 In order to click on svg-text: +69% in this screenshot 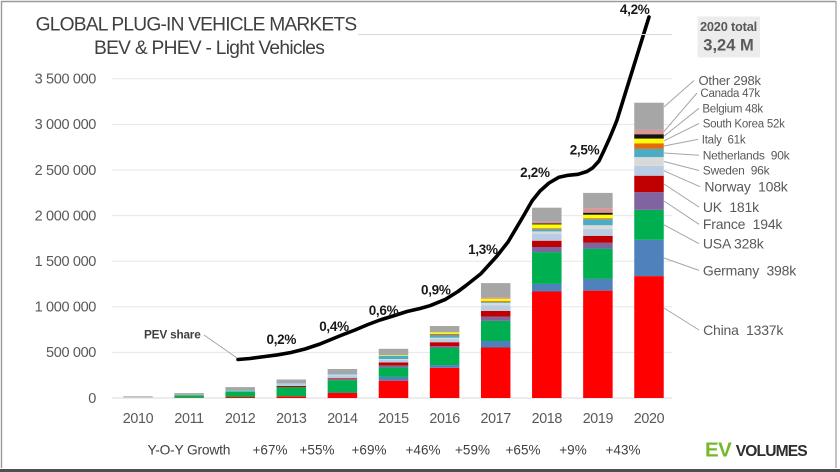, I will do `click(369, 450)`.